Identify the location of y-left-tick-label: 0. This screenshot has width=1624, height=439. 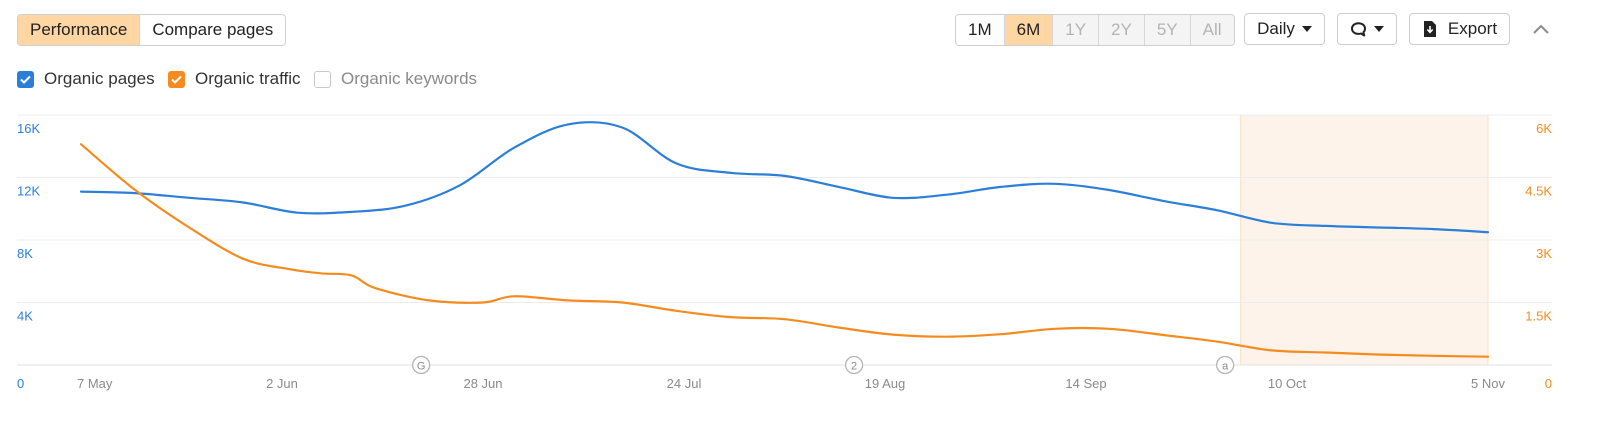
(20, 383).